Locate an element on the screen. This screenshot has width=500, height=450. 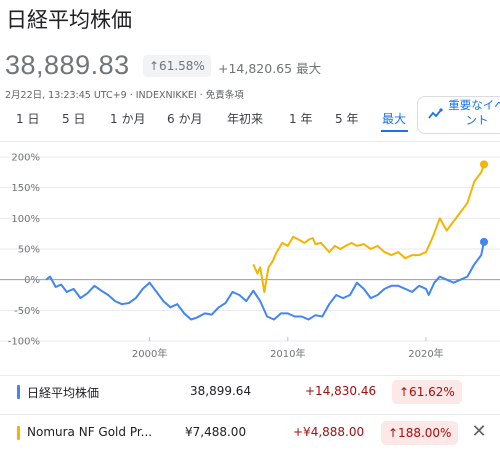
x-tick-label: 2000年 is located at coordinates (149, 353).